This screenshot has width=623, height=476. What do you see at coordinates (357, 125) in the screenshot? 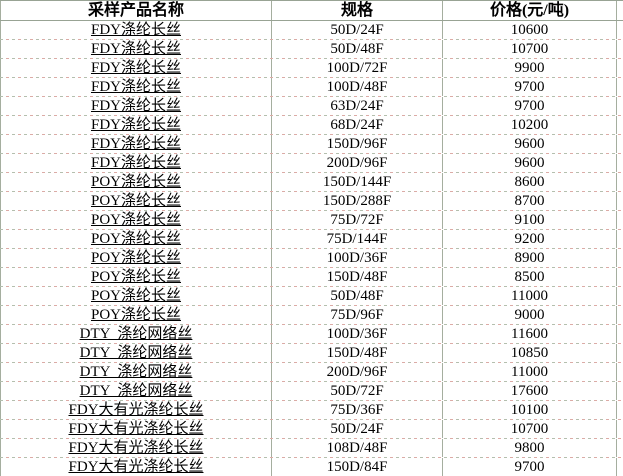
I see `spec-cell: 68D/24F` at bounding box center [357, 125].